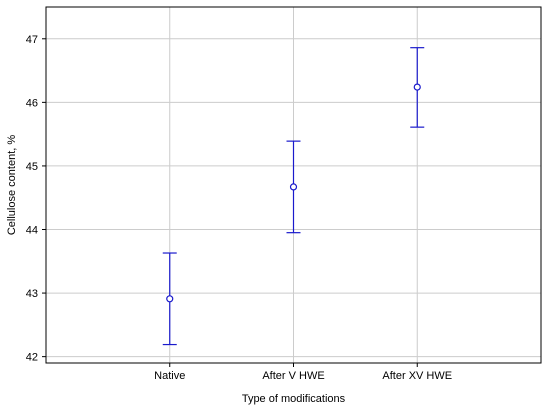  I want to click on y-tick-label: 42, so click(32, 358).